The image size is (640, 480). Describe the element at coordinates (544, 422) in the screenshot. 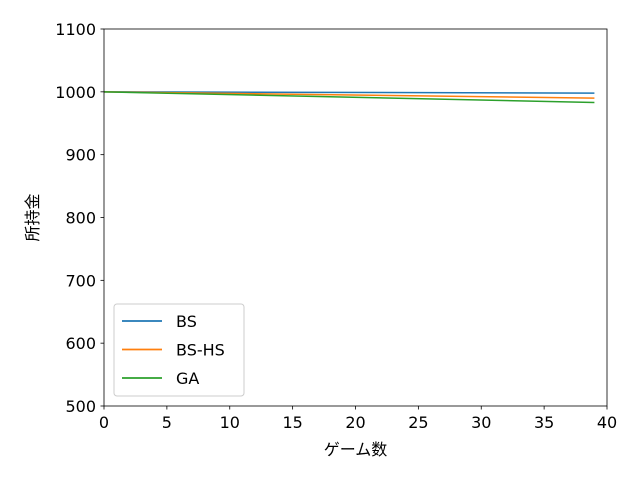

I see `x-tick-label: 35` at that location.